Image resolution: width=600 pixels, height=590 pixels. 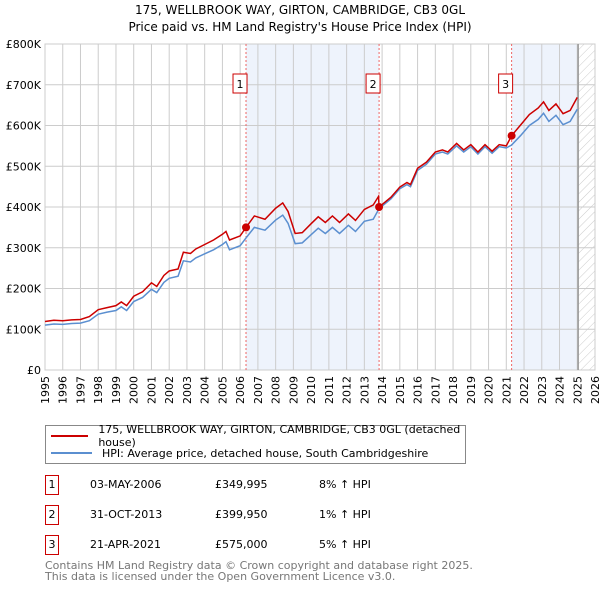 I want to click on y-tick-label: £0, so click(x=34, y=370).